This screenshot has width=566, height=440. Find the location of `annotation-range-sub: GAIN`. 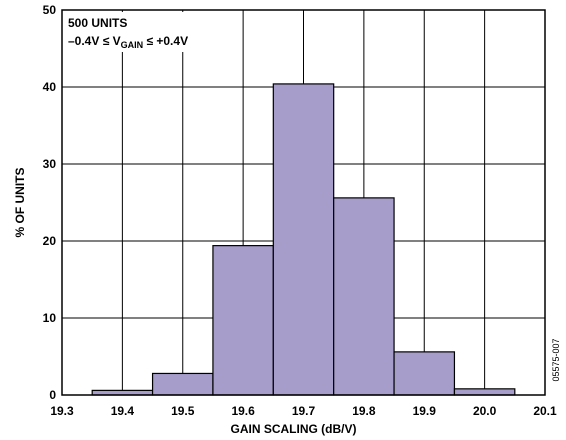

annotation-range-sub: GAIN is located at coordinates (132, 45).